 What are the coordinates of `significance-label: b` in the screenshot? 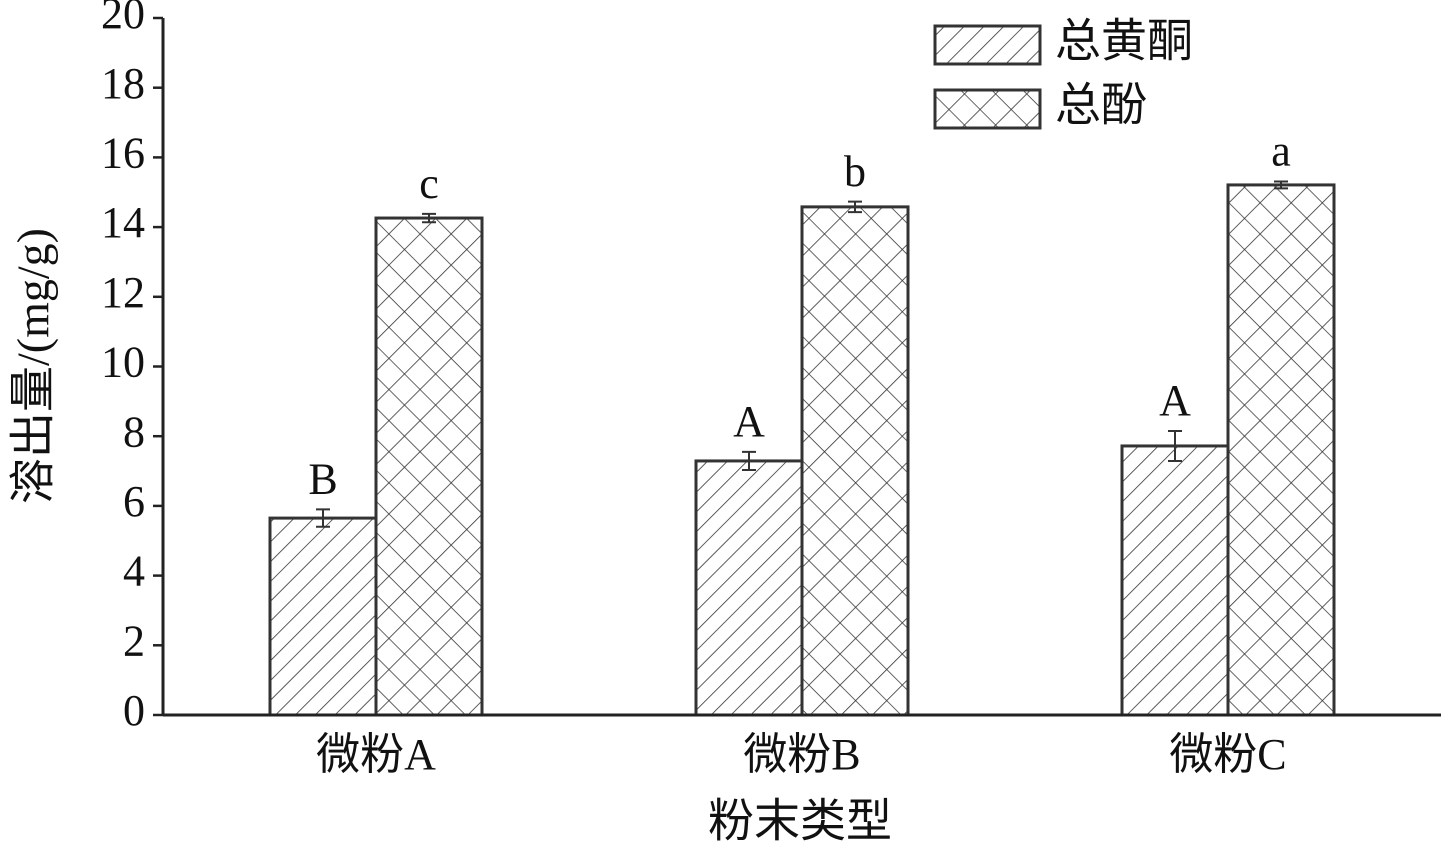 It's located at (855, 171).